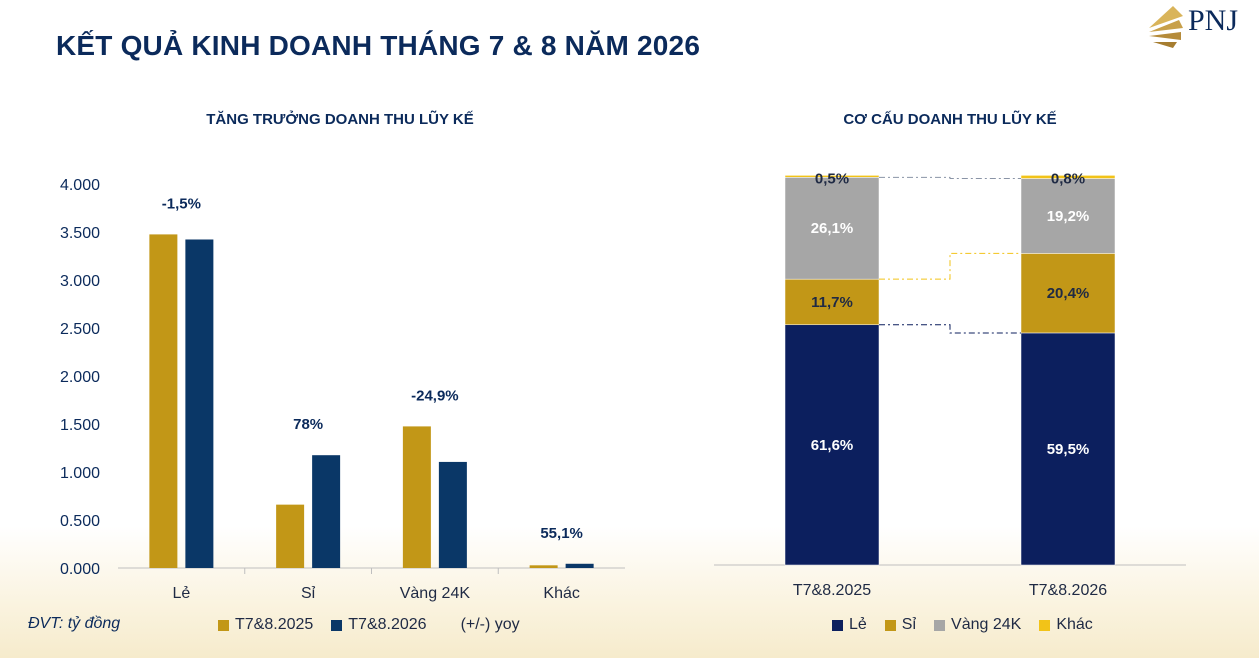 The width and height of the screenshot is (1259, 658). Describe the element at coordinates (858, 624) in the screenshot. I see `legend-label: Lẻ` at that location.